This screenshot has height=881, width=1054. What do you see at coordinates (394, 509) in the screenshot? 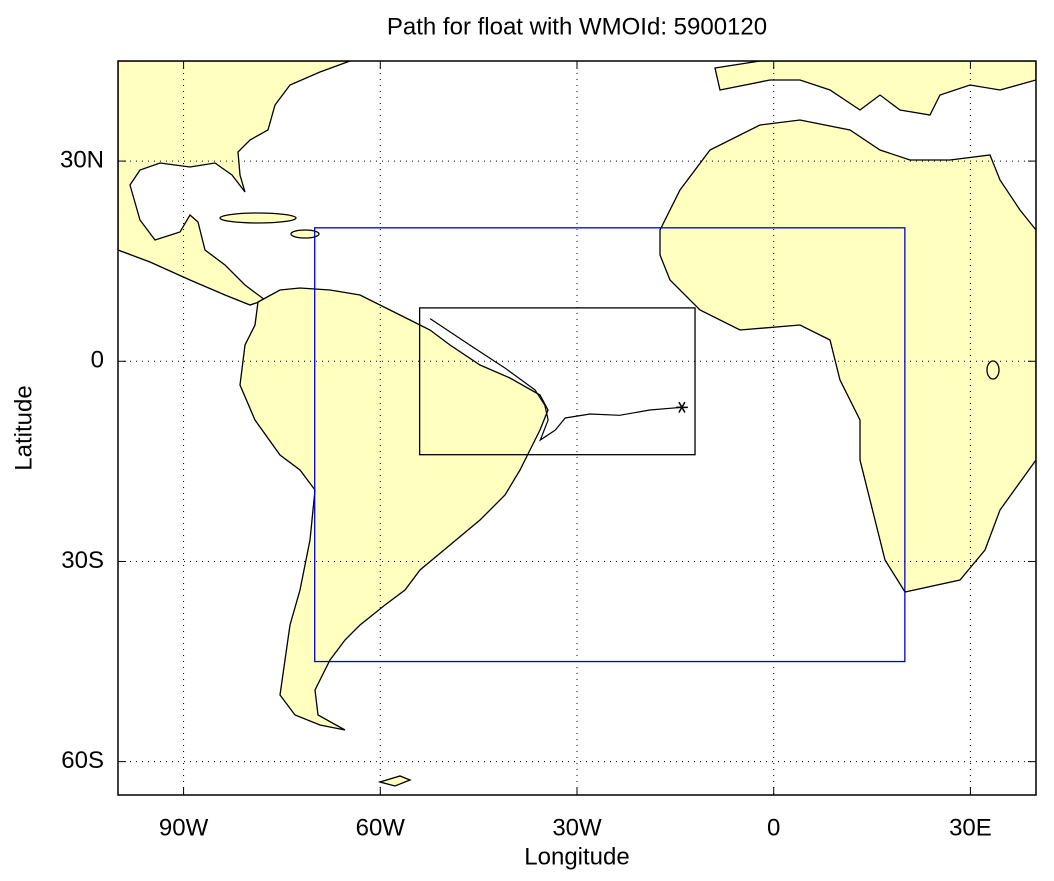
I see `south-america` at bounding box center [394, 509].